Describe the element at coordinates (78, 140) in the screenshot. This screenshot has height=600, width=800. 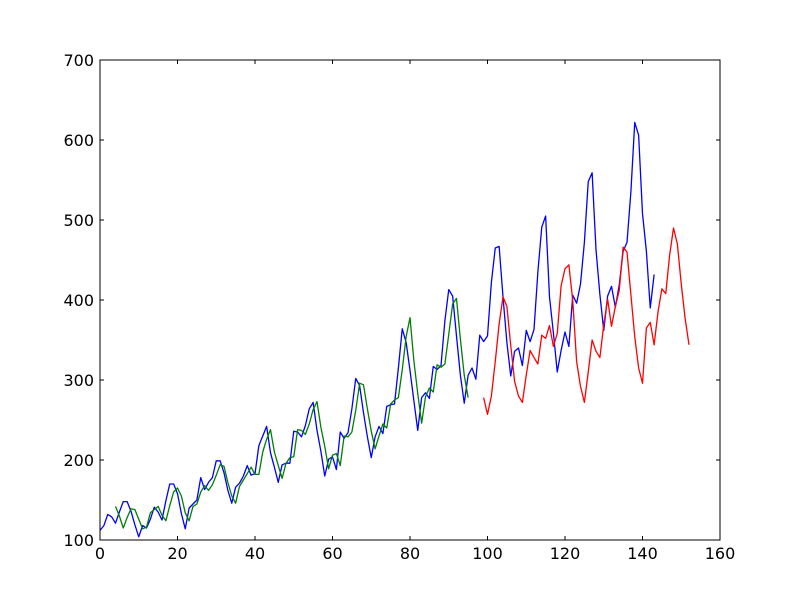
I see `y-tick-label: 600` at that location.